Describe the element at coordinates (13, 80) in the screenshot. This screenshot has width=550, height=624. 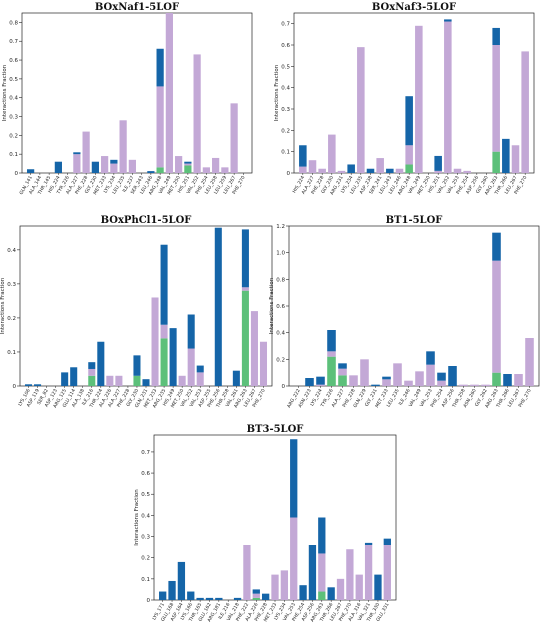
I see `y-tick-label: 0.5` at that location.